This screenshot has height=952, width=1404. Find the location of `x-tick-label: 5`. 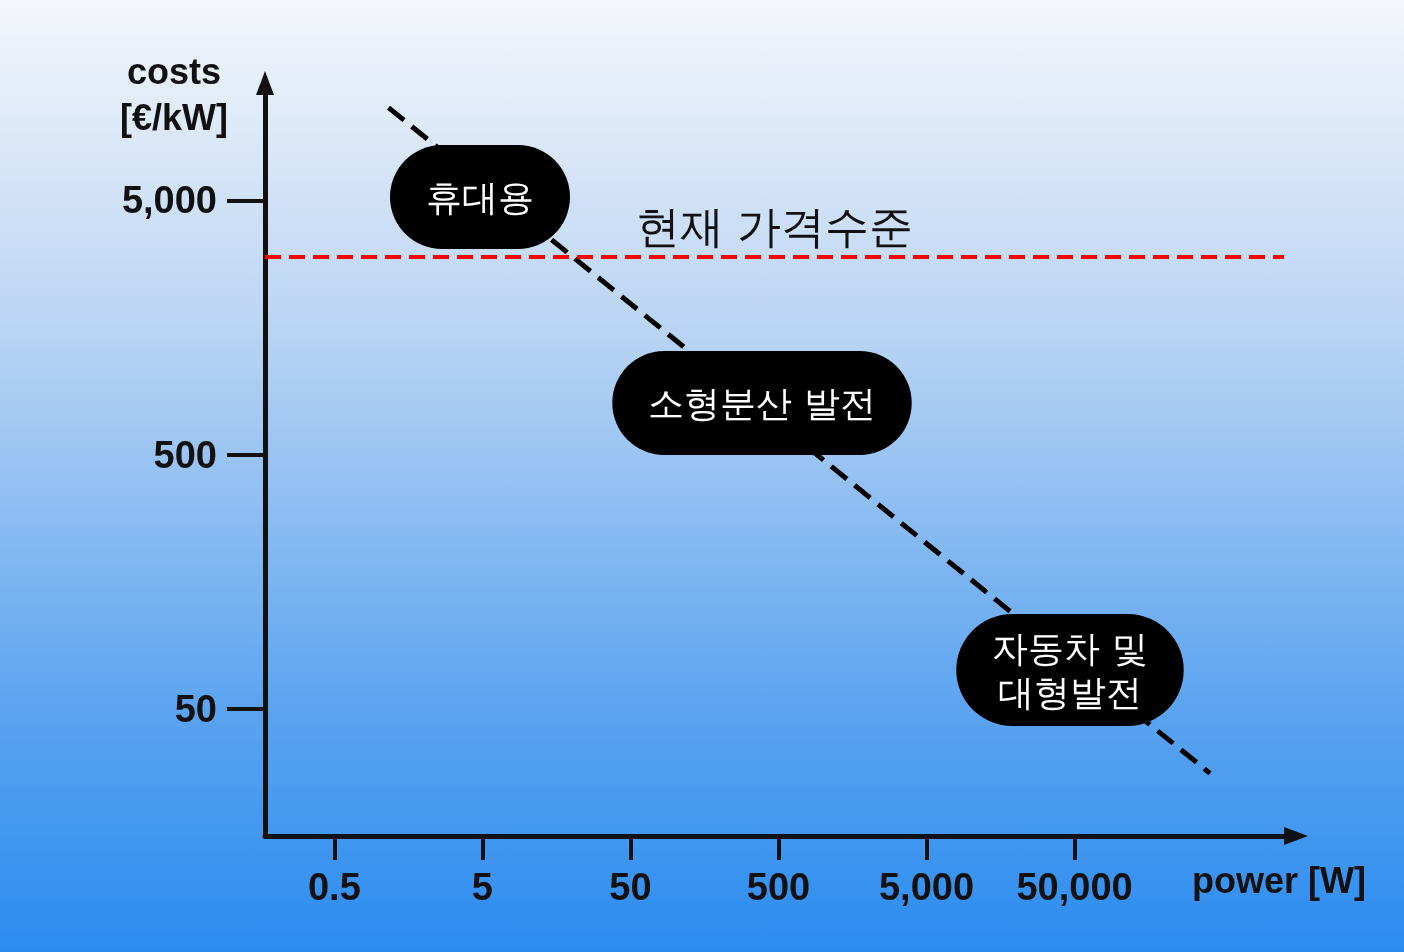

x-tick-label: 5 is located at coordinates (482, 887).